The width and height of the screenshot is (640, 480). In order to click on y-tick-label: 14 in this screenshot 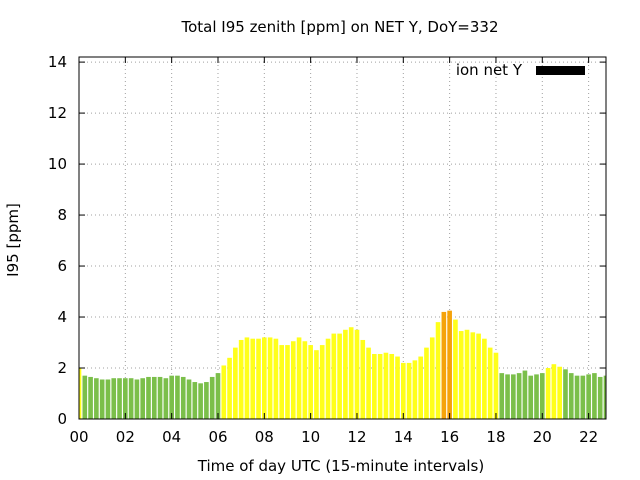, I will do `click(57, 62)`.